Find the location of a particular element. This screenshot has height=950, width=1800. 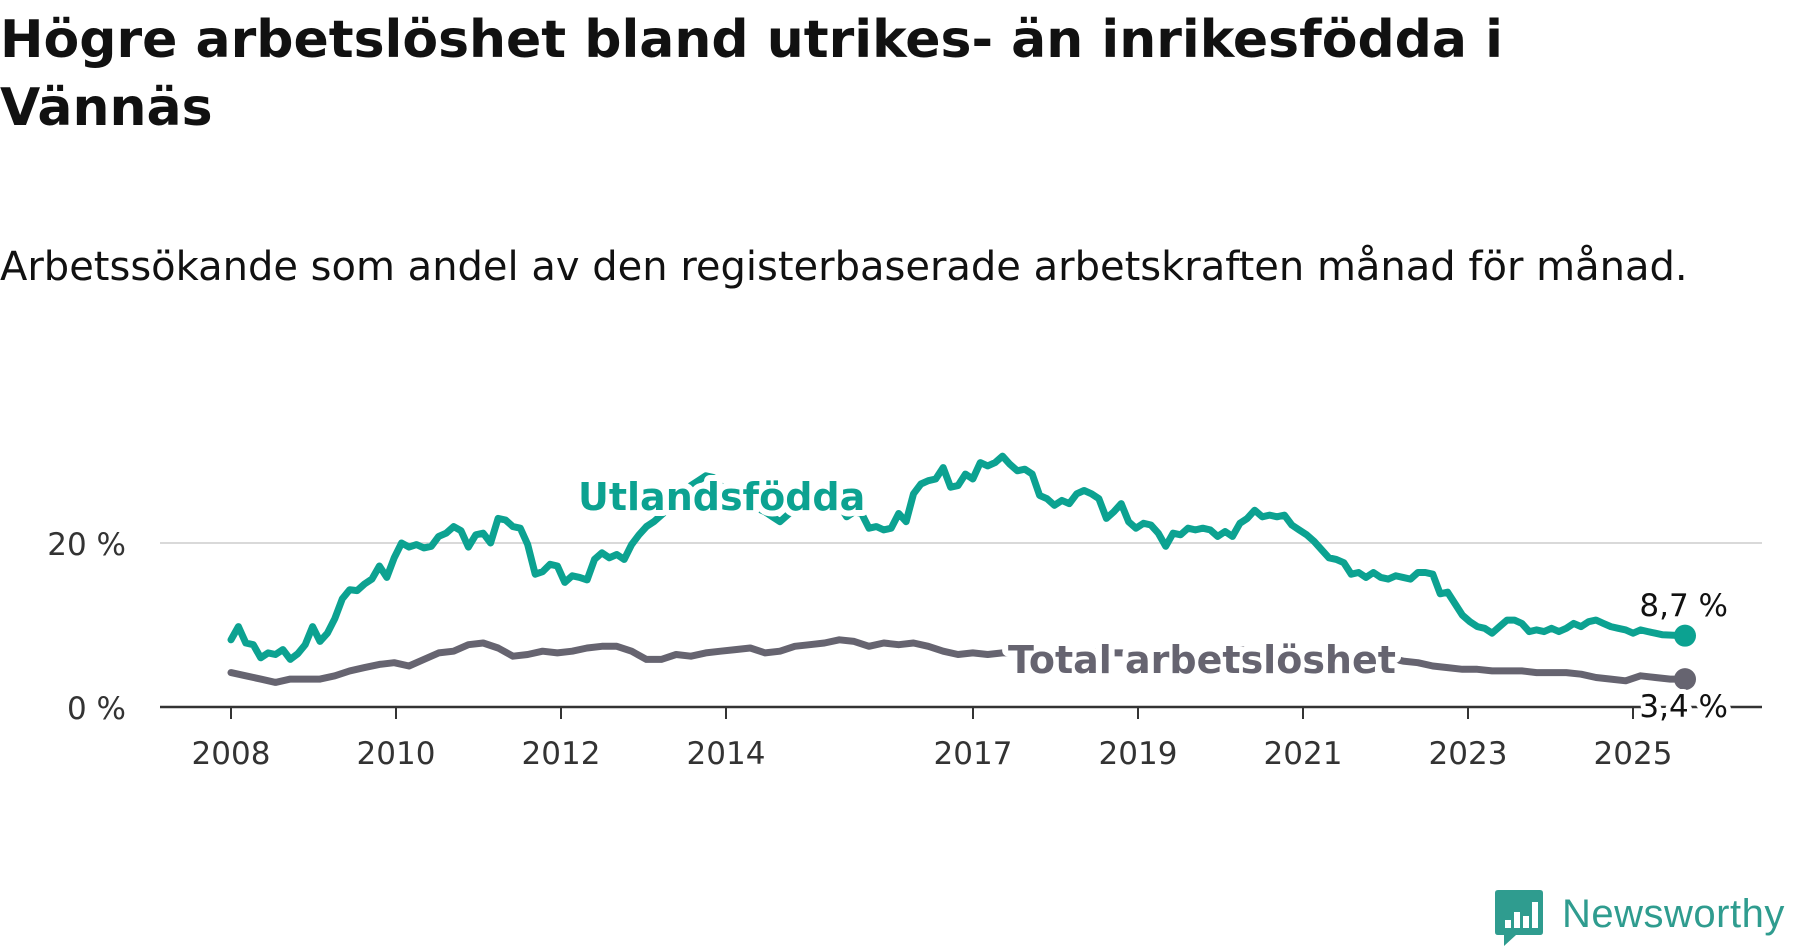

bar-chart-speech-bubble-icon is located at coordinates (1519, 918).